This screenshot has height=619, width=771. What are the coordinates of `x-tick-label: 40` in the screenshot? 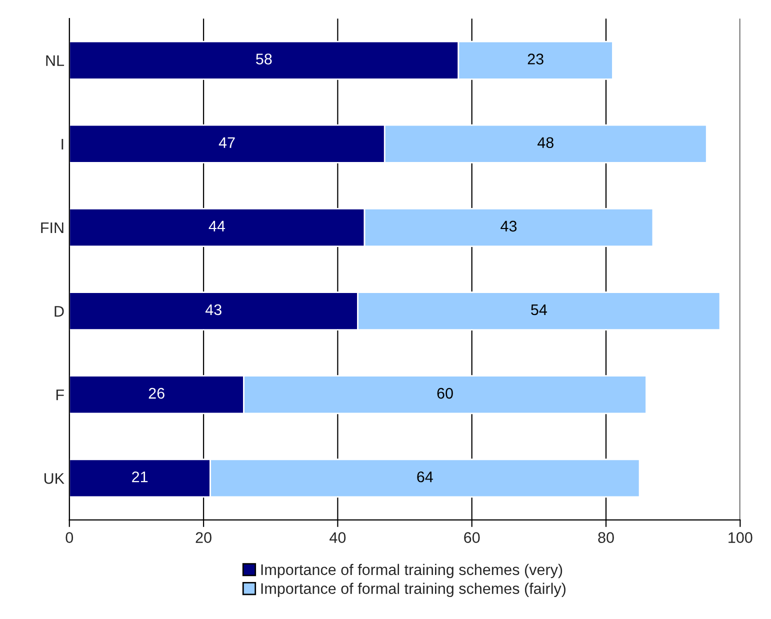 It's located at (338, 537).